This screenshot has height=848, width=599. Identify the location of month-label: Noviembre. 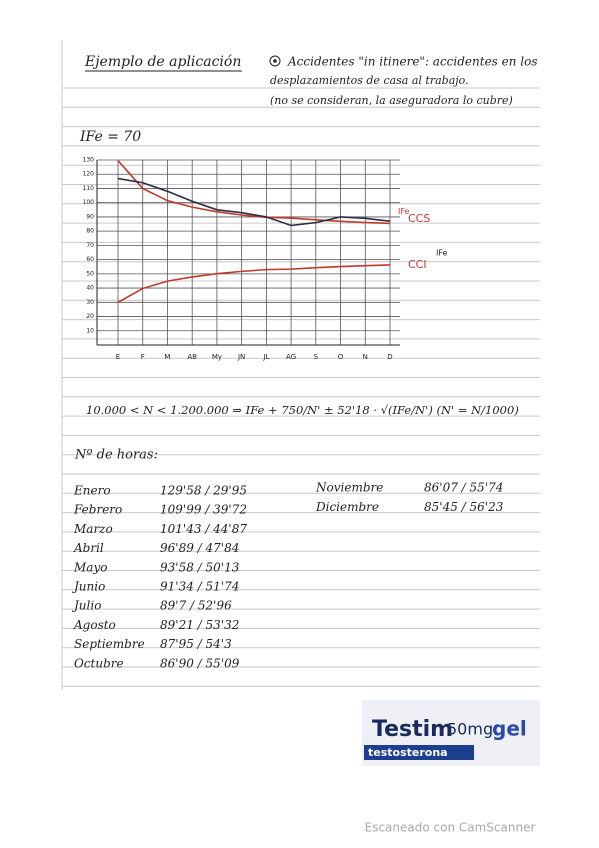
(349, 488).